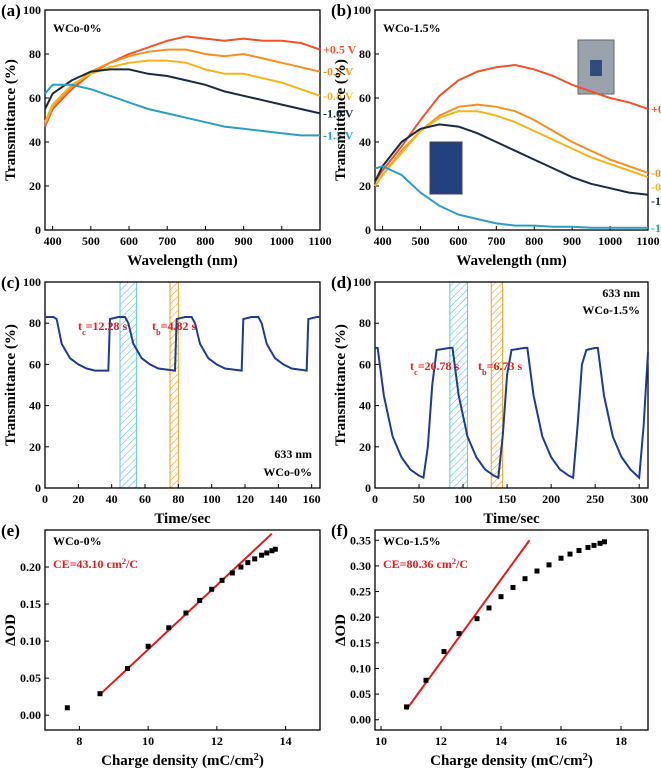  What do you see at coordinates (178, 499) in the screenshot?
I see `x-tick-label: 80` at bounding box center [178, 499].